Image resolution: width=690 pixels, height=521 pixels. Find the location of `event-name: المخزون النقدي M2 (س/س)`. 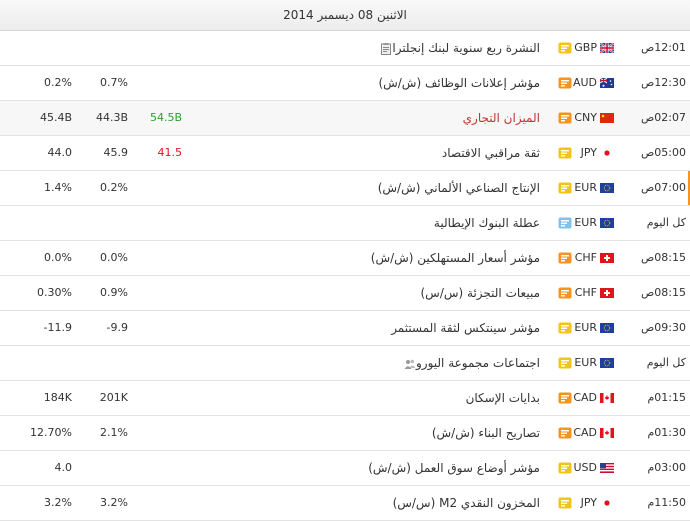

event-name: المخزون النقدي M2 (س/س) is located at coordinates (370, 503).